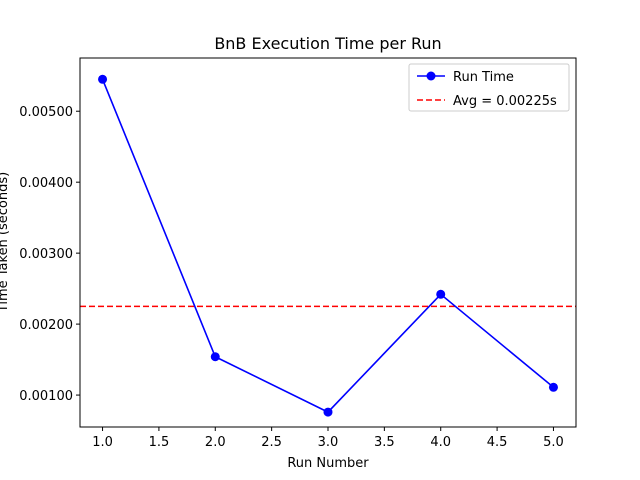 The image size is (640, 480). Describe the element at coordinates (46, 112) in the screenshot. I see `y-tick-label: 0.00500` at that location.